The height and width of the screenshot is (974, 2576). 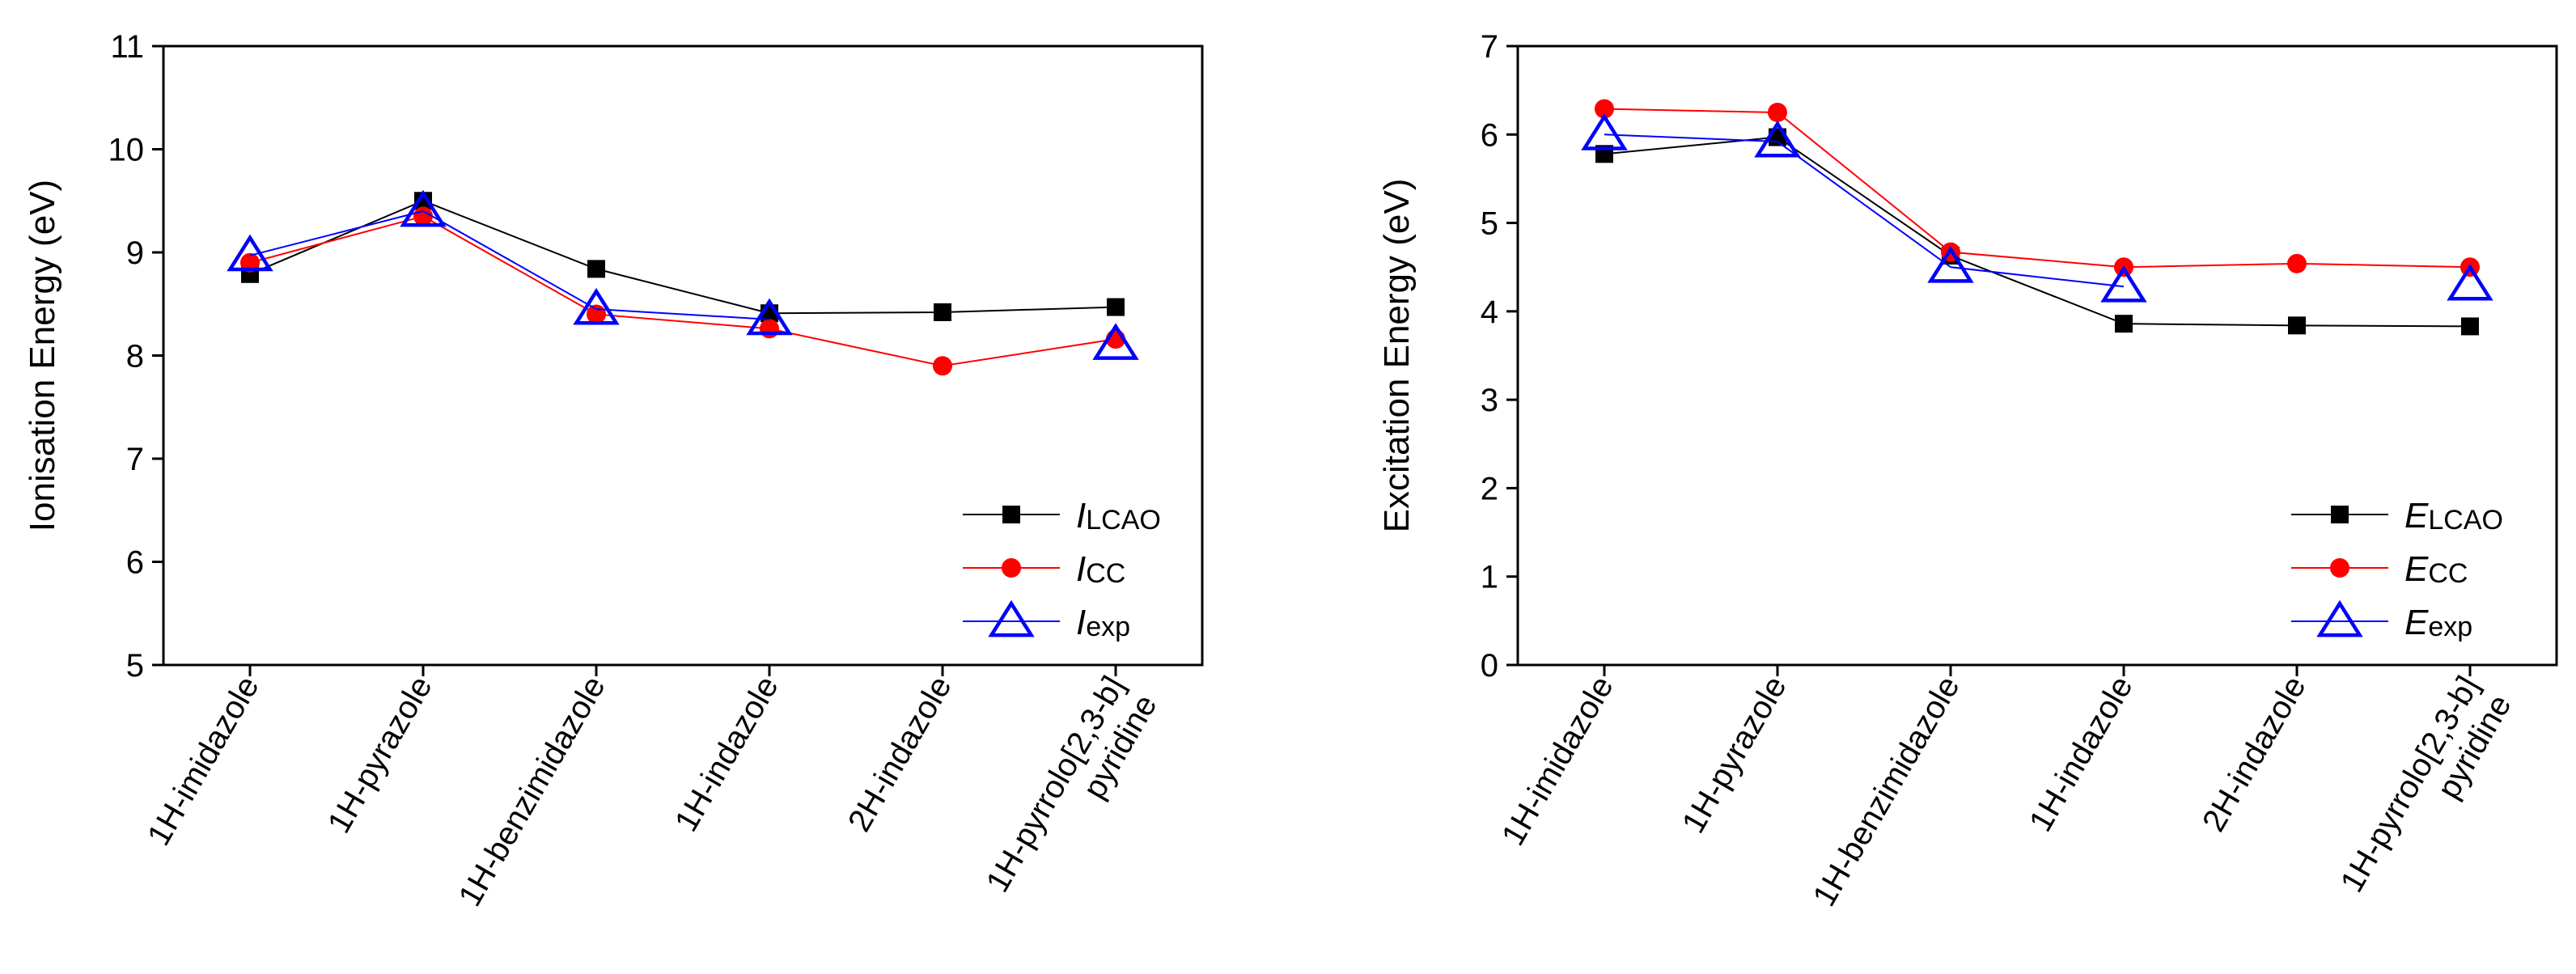 I want to click on y-tick-label: 2, so click(x=1489, y=488).